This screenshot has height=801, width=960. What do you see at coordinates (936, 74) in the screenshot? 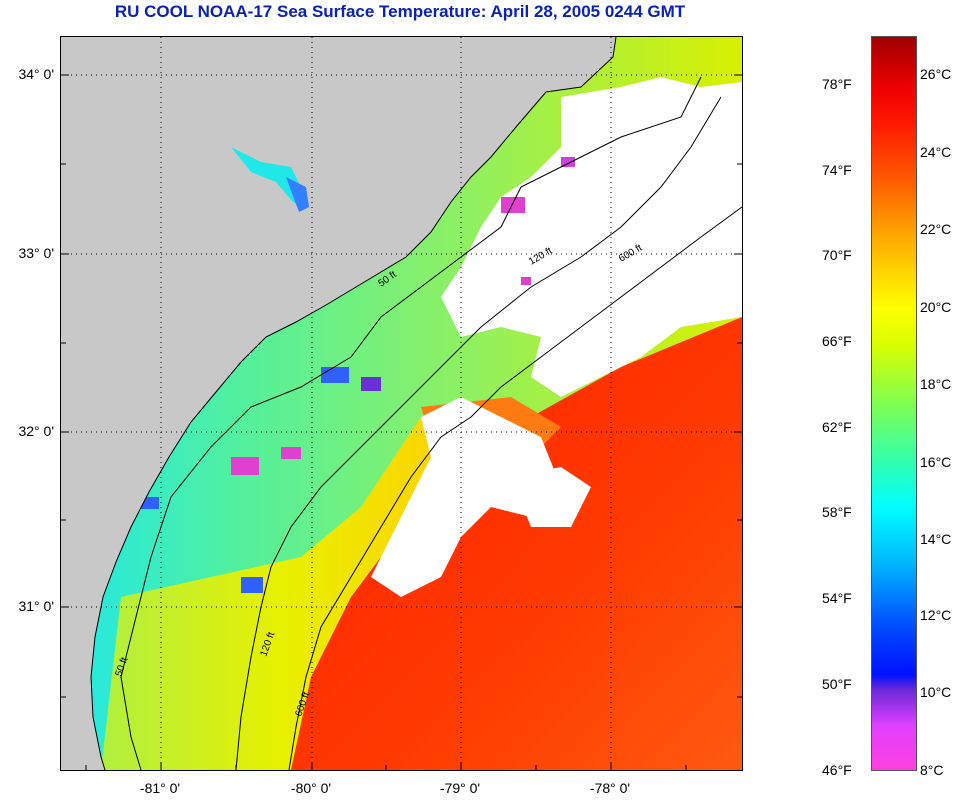
I see `colorbar-c-26: 26°C` at bounding box center [936, 74].